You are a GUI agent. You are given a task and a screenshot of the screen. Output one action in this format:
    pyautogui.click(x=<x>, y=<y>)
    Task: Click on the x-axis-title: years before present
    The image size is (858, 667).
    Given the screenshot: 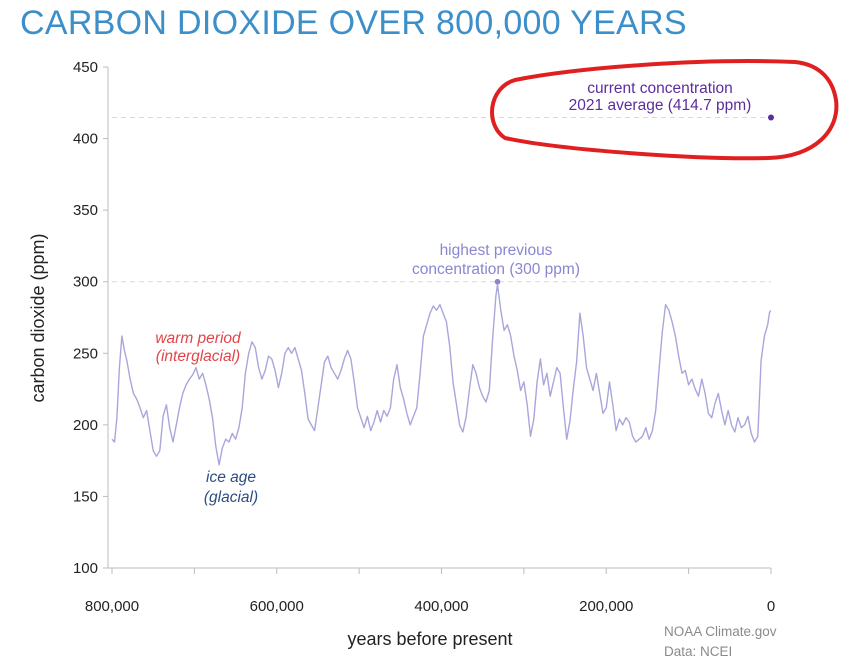 What is the action you would take?
    pyautogui.click(x=429, y=639)
    